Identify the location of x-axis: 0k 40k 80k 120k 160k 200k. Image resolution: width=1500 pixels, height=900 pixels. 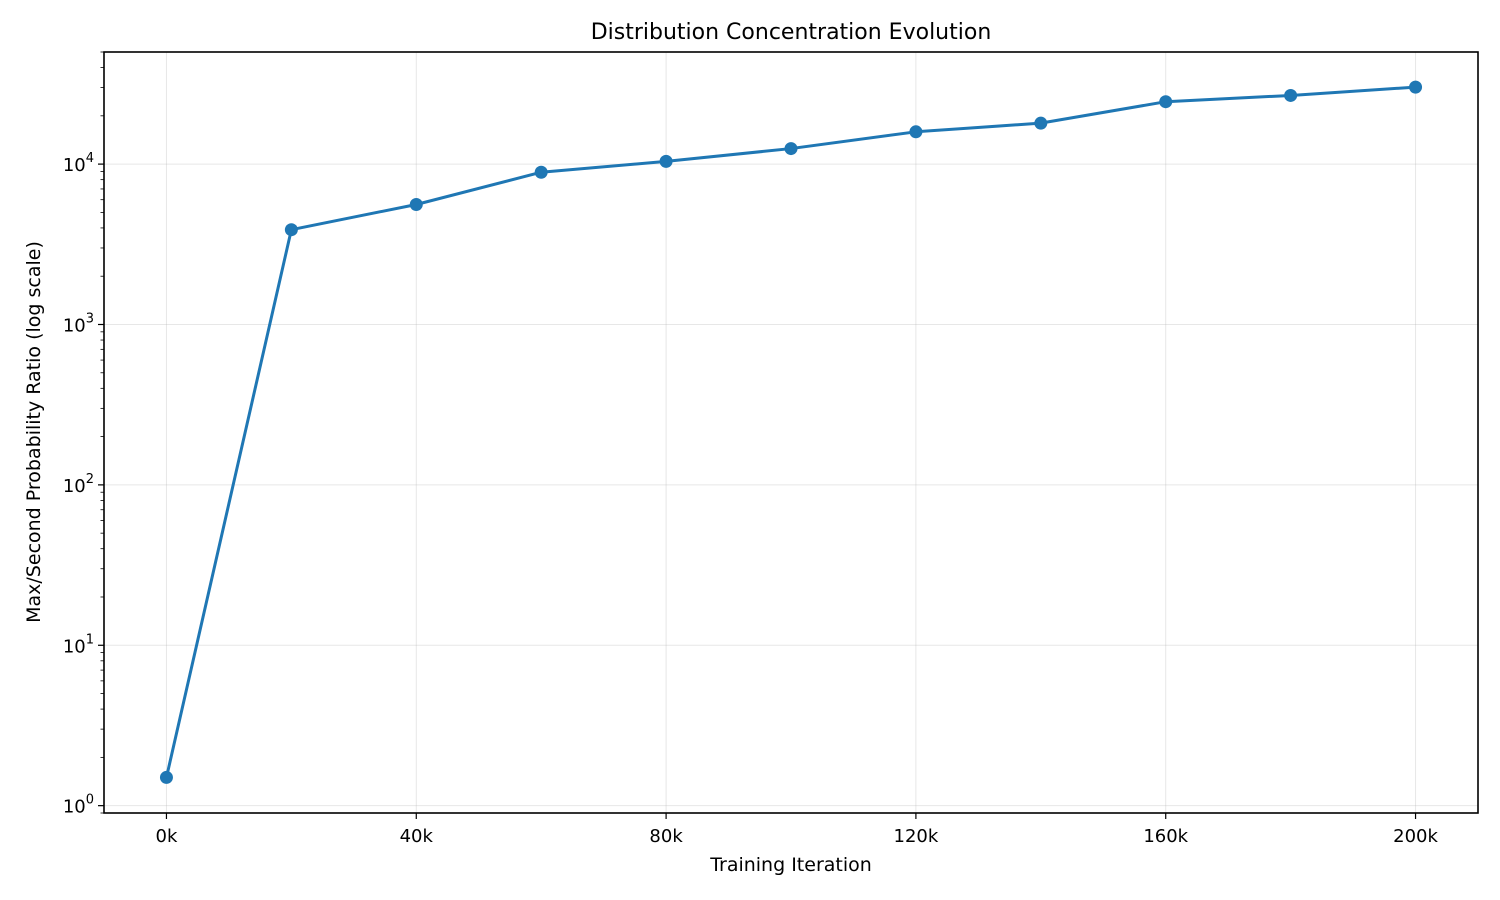
(797, 830).